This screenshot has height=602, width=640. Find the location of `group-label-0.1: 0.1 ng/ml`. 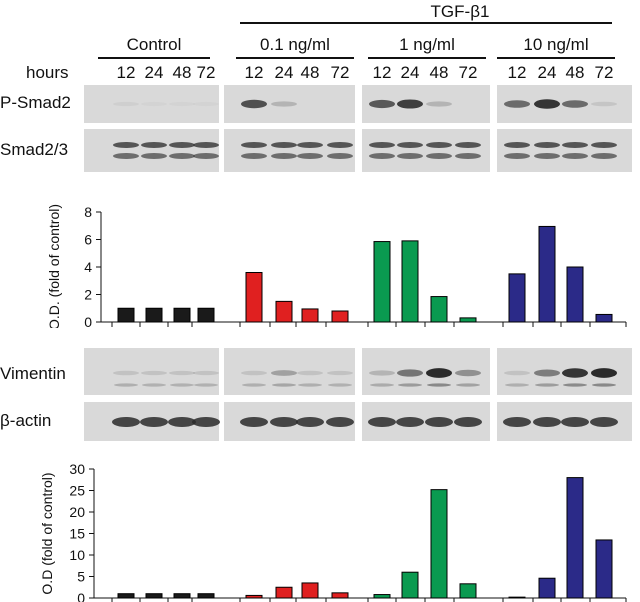

group-label-0.1: 0.1 ng/ml is located at coordinates (295, 44).